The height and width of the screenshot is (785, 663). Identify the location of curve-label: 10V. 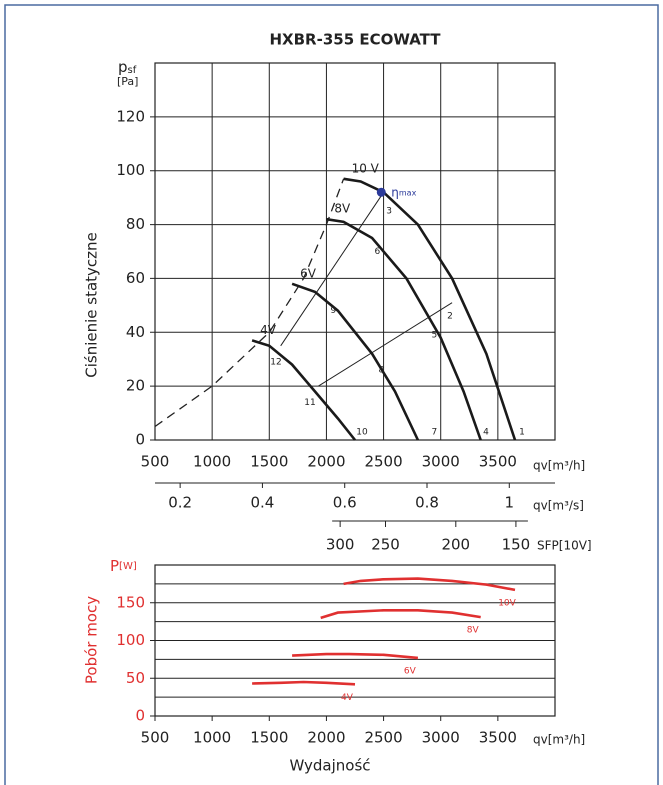
(507, 603).